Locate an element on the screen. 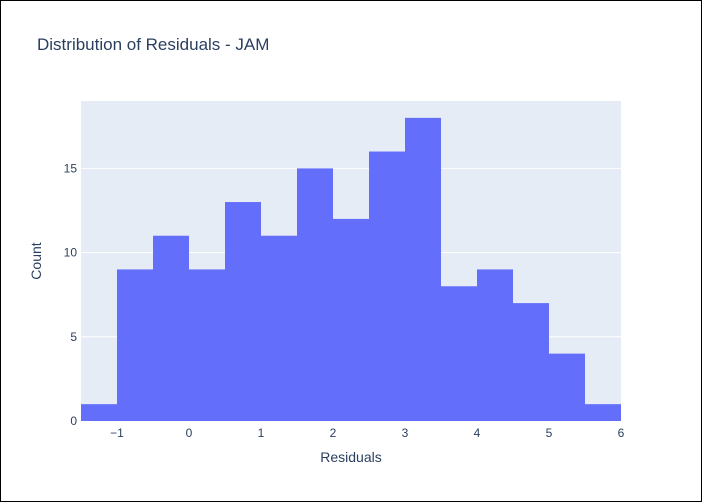 This screenshot has width=702, height=502. y-tick-label: 0 is located at coordinates (73, 421).